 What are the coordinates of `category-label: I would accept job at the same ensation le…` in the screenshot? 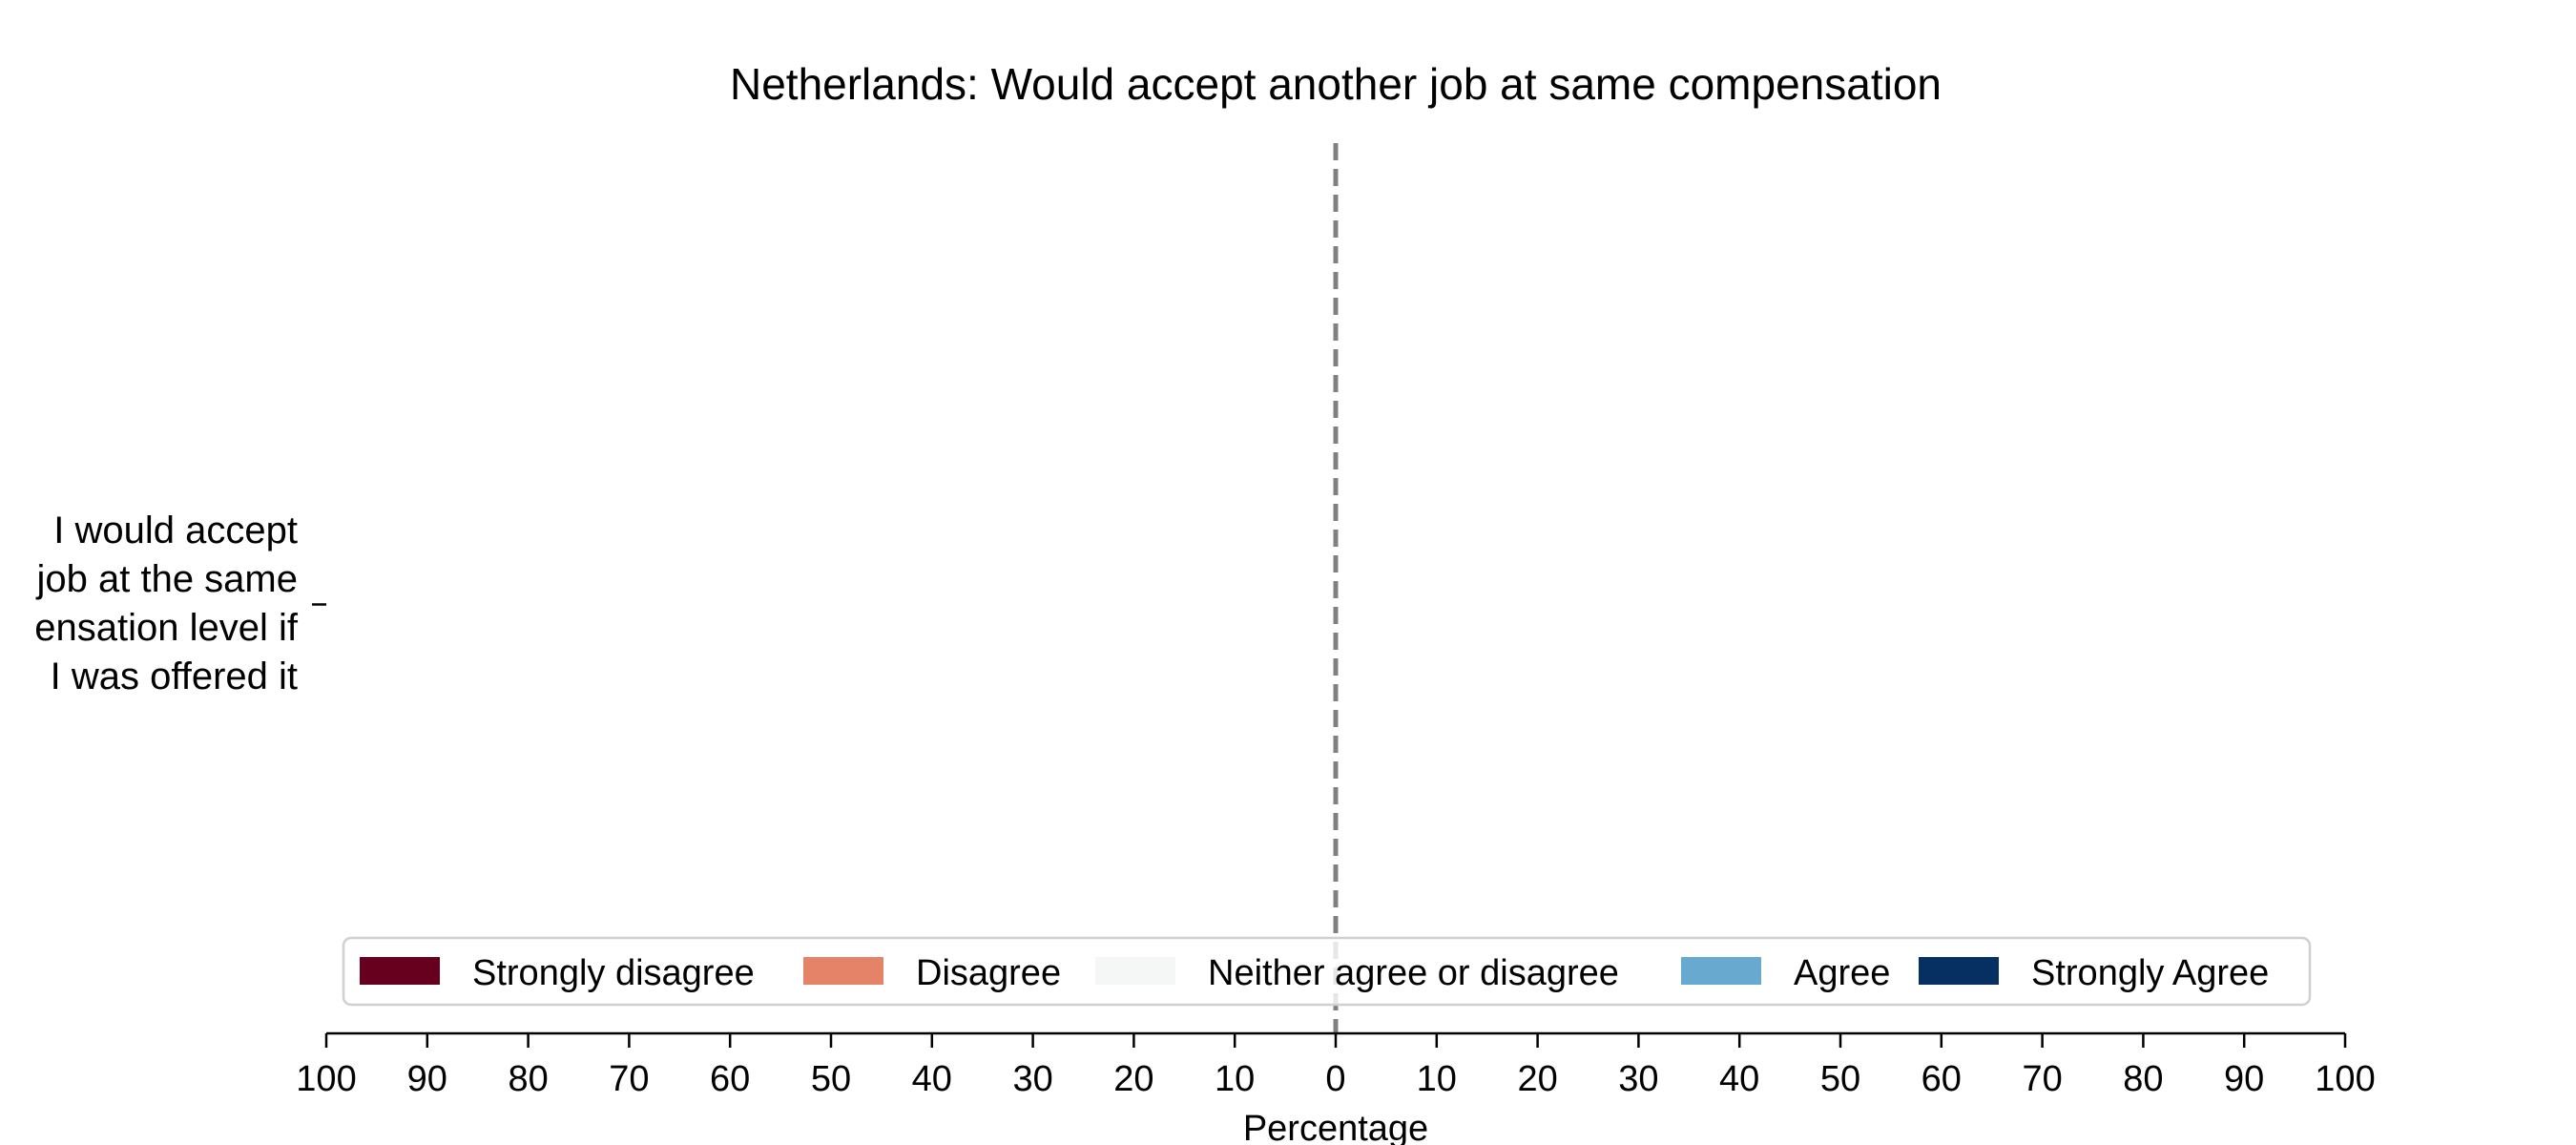 It's located at (166, 603).